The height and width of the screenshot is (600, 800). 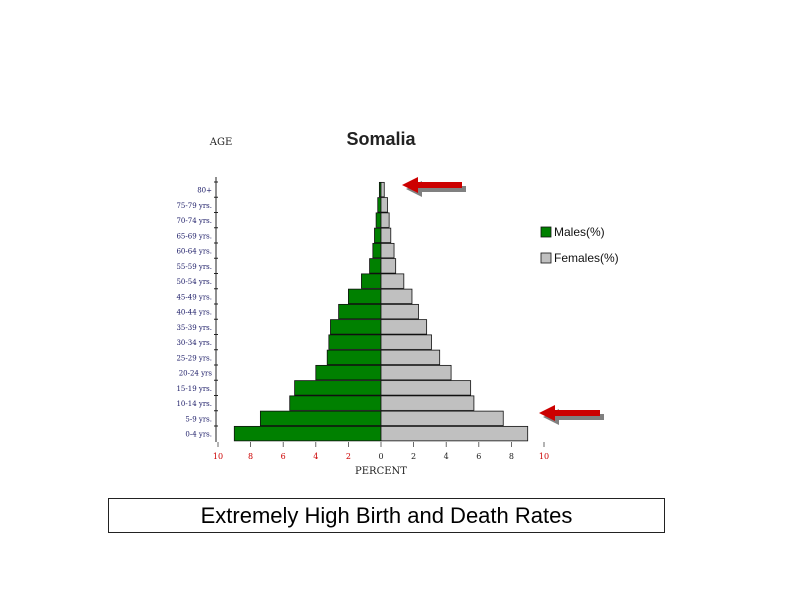 What do you see at coordinates (194, 297) in the screenshot?
I see `age-tick-label: 45-49 yrs.` at bounding box center [194, 297].